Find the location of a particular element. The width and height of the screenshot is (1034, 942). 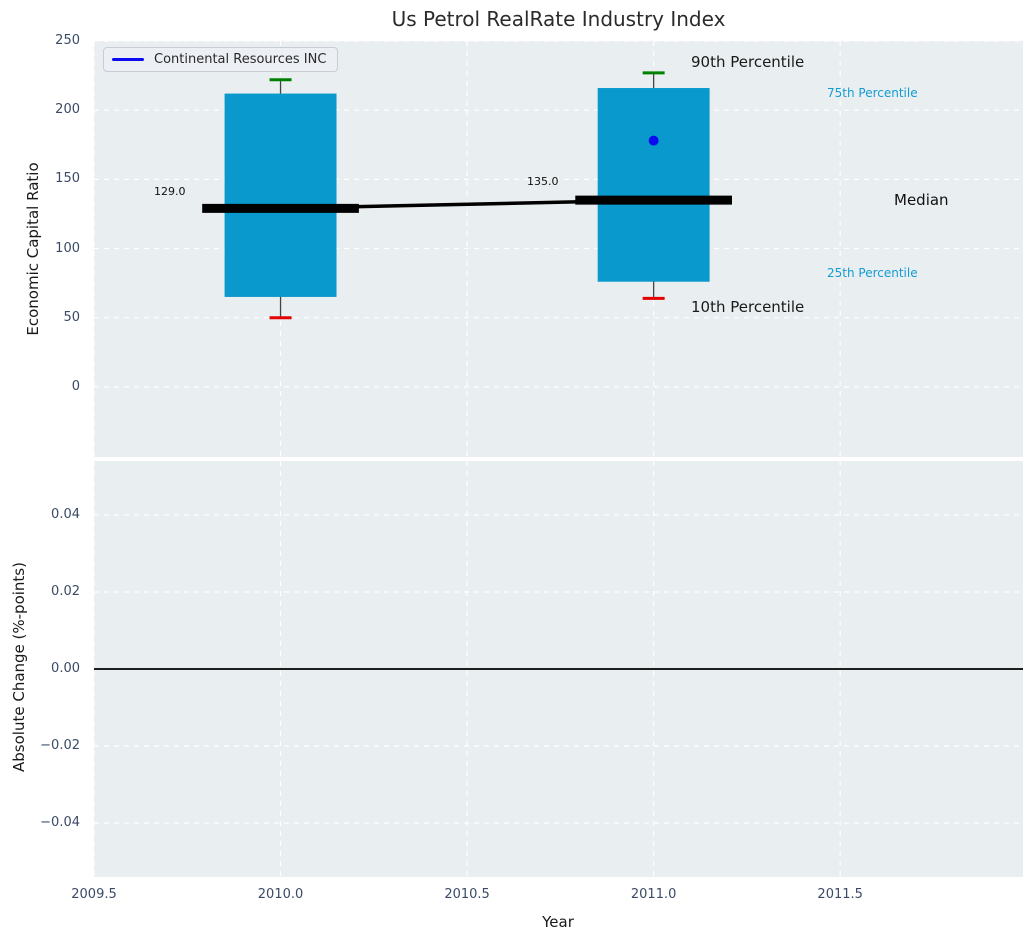

chart-title: Us Petrol RealRate Industry Index is located at coordinates (558, 19).